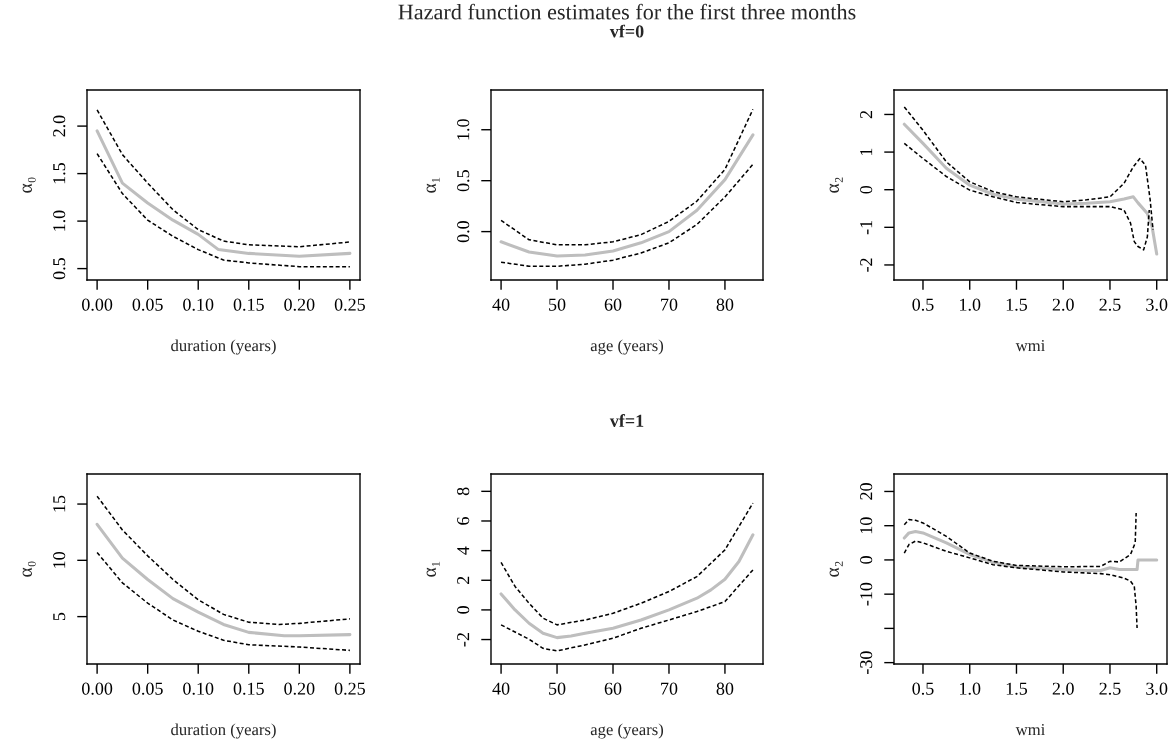  Describe the element at coordinates (626, 31) in the screenshot. I see `chart-subtitle: vf=0` at that location.